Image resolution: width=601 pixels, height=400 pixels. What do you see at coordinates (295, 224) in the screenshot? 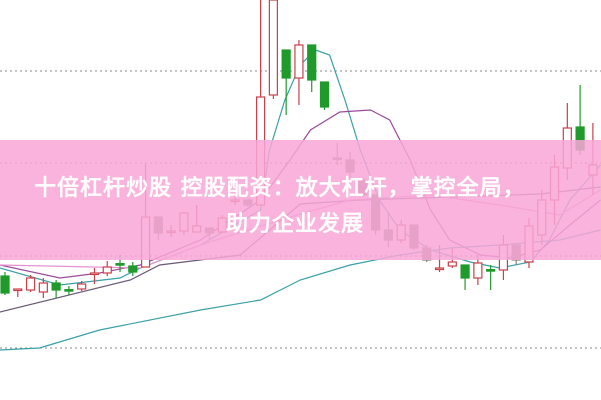
I see `banner-title-line-2: 助力企业发展` at bounding box center [295, 224].